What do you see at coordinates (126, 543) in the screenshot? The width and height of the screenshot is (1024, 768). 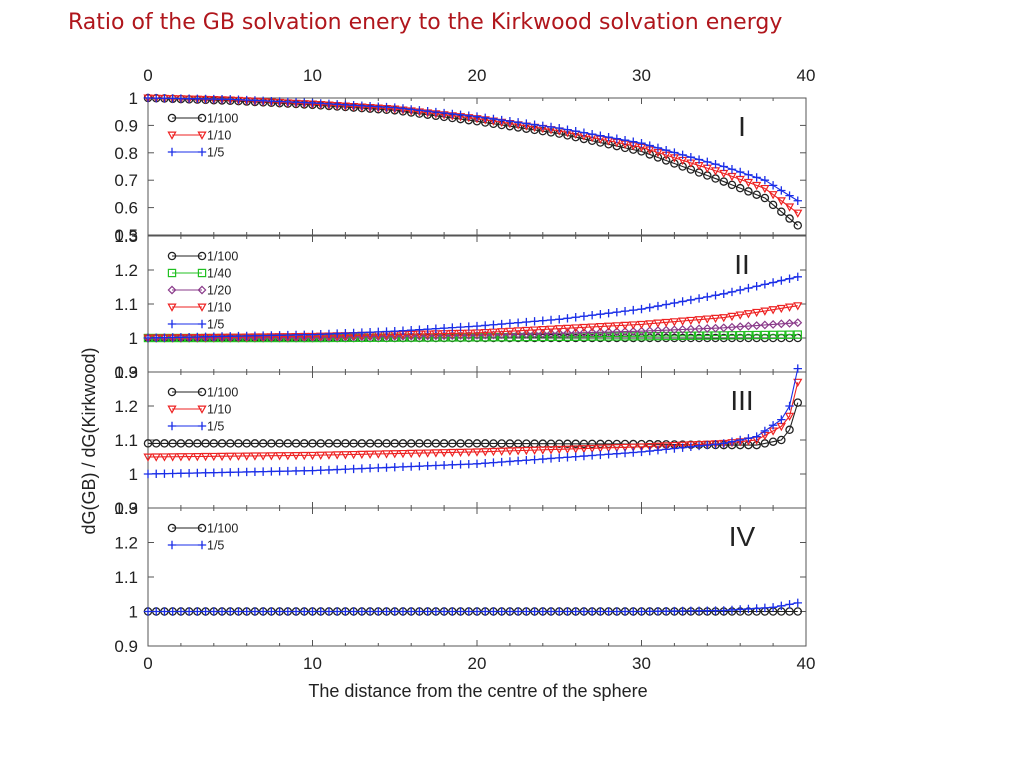 I see `y-tick-label: 1.2` at bounding box center [126, 543].